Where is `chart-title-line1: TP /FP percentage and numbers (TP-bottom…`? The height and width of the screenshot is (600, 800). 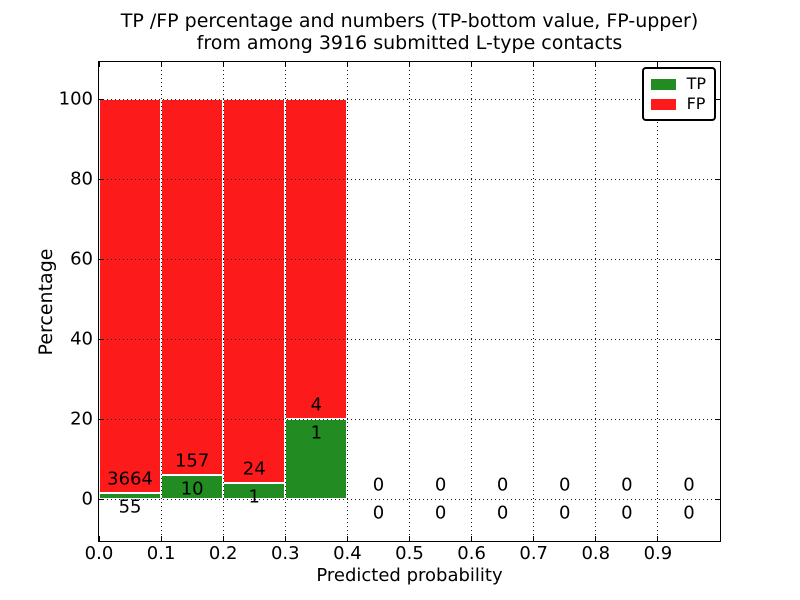
chart-title-line1: TP /FP percentage and numbers (TP-bottom… is located at coordinates (409, 21).